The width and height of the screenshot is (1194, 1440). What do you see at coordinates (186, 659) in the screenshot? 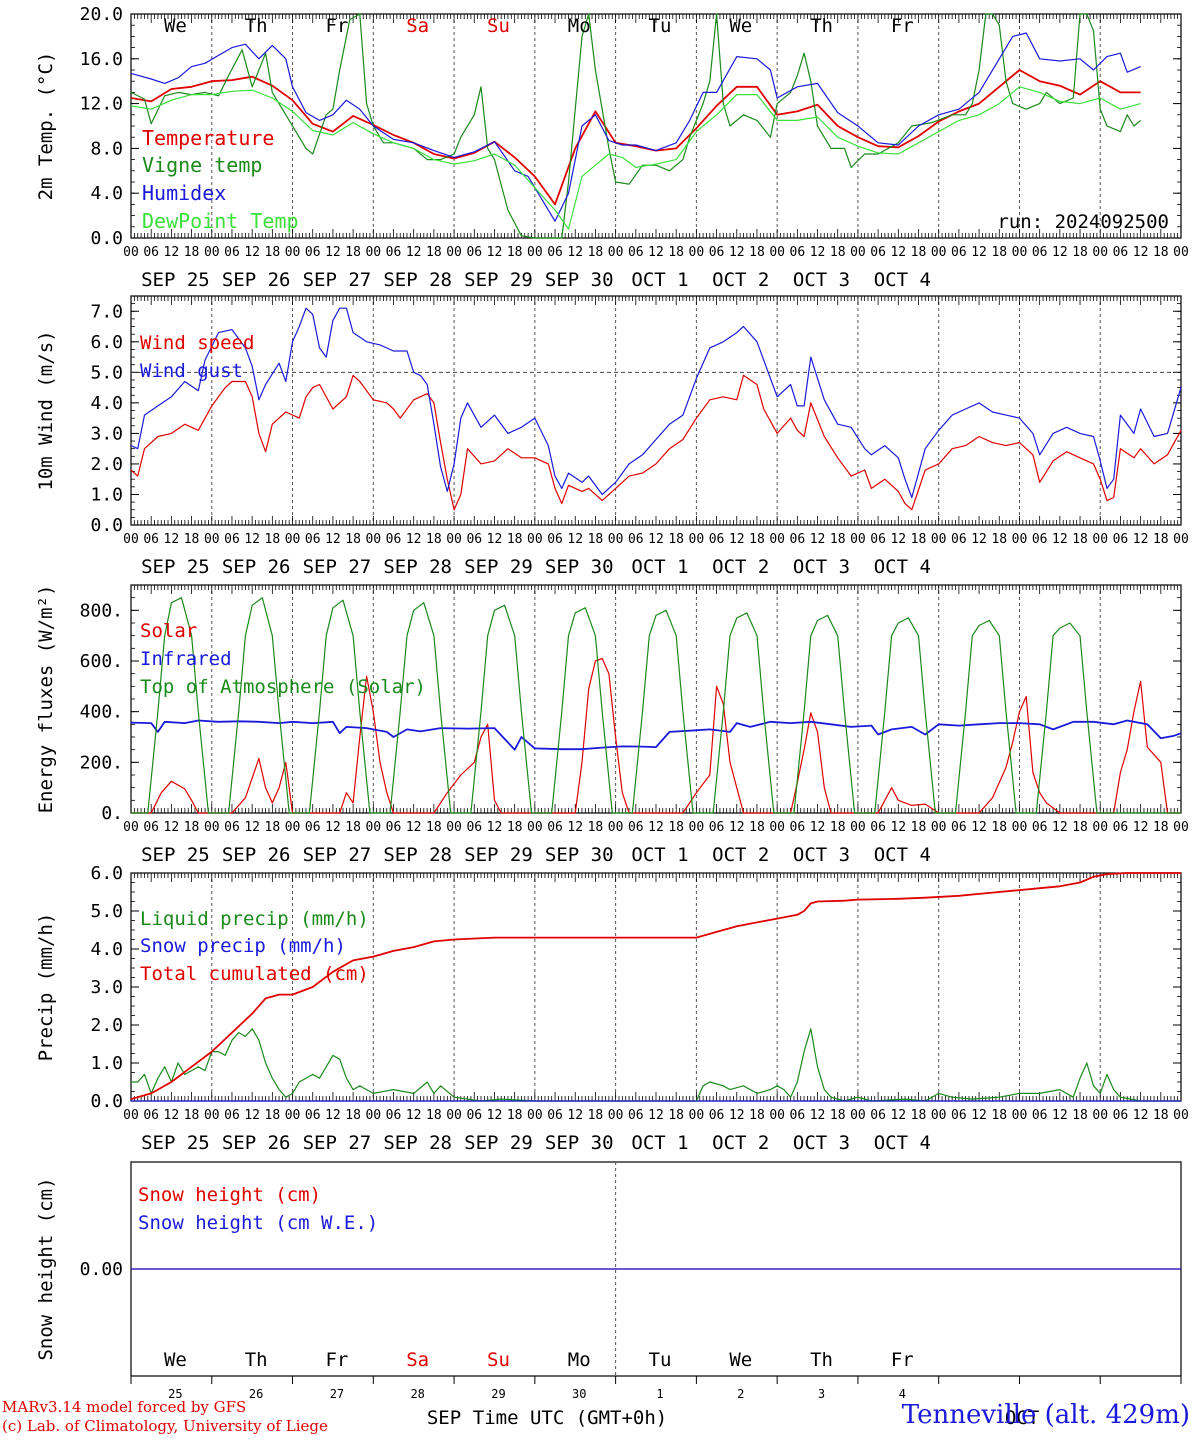
I see `legend-entry: Infrared` at bounding box center [186, 659].